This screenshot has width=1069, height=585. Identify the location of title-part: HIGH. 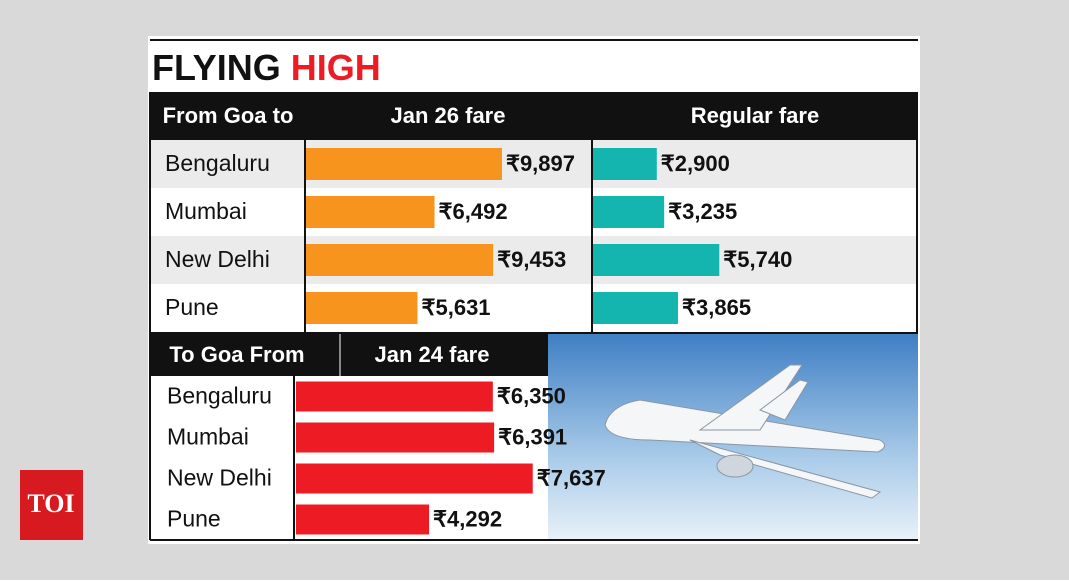
(336, 67).